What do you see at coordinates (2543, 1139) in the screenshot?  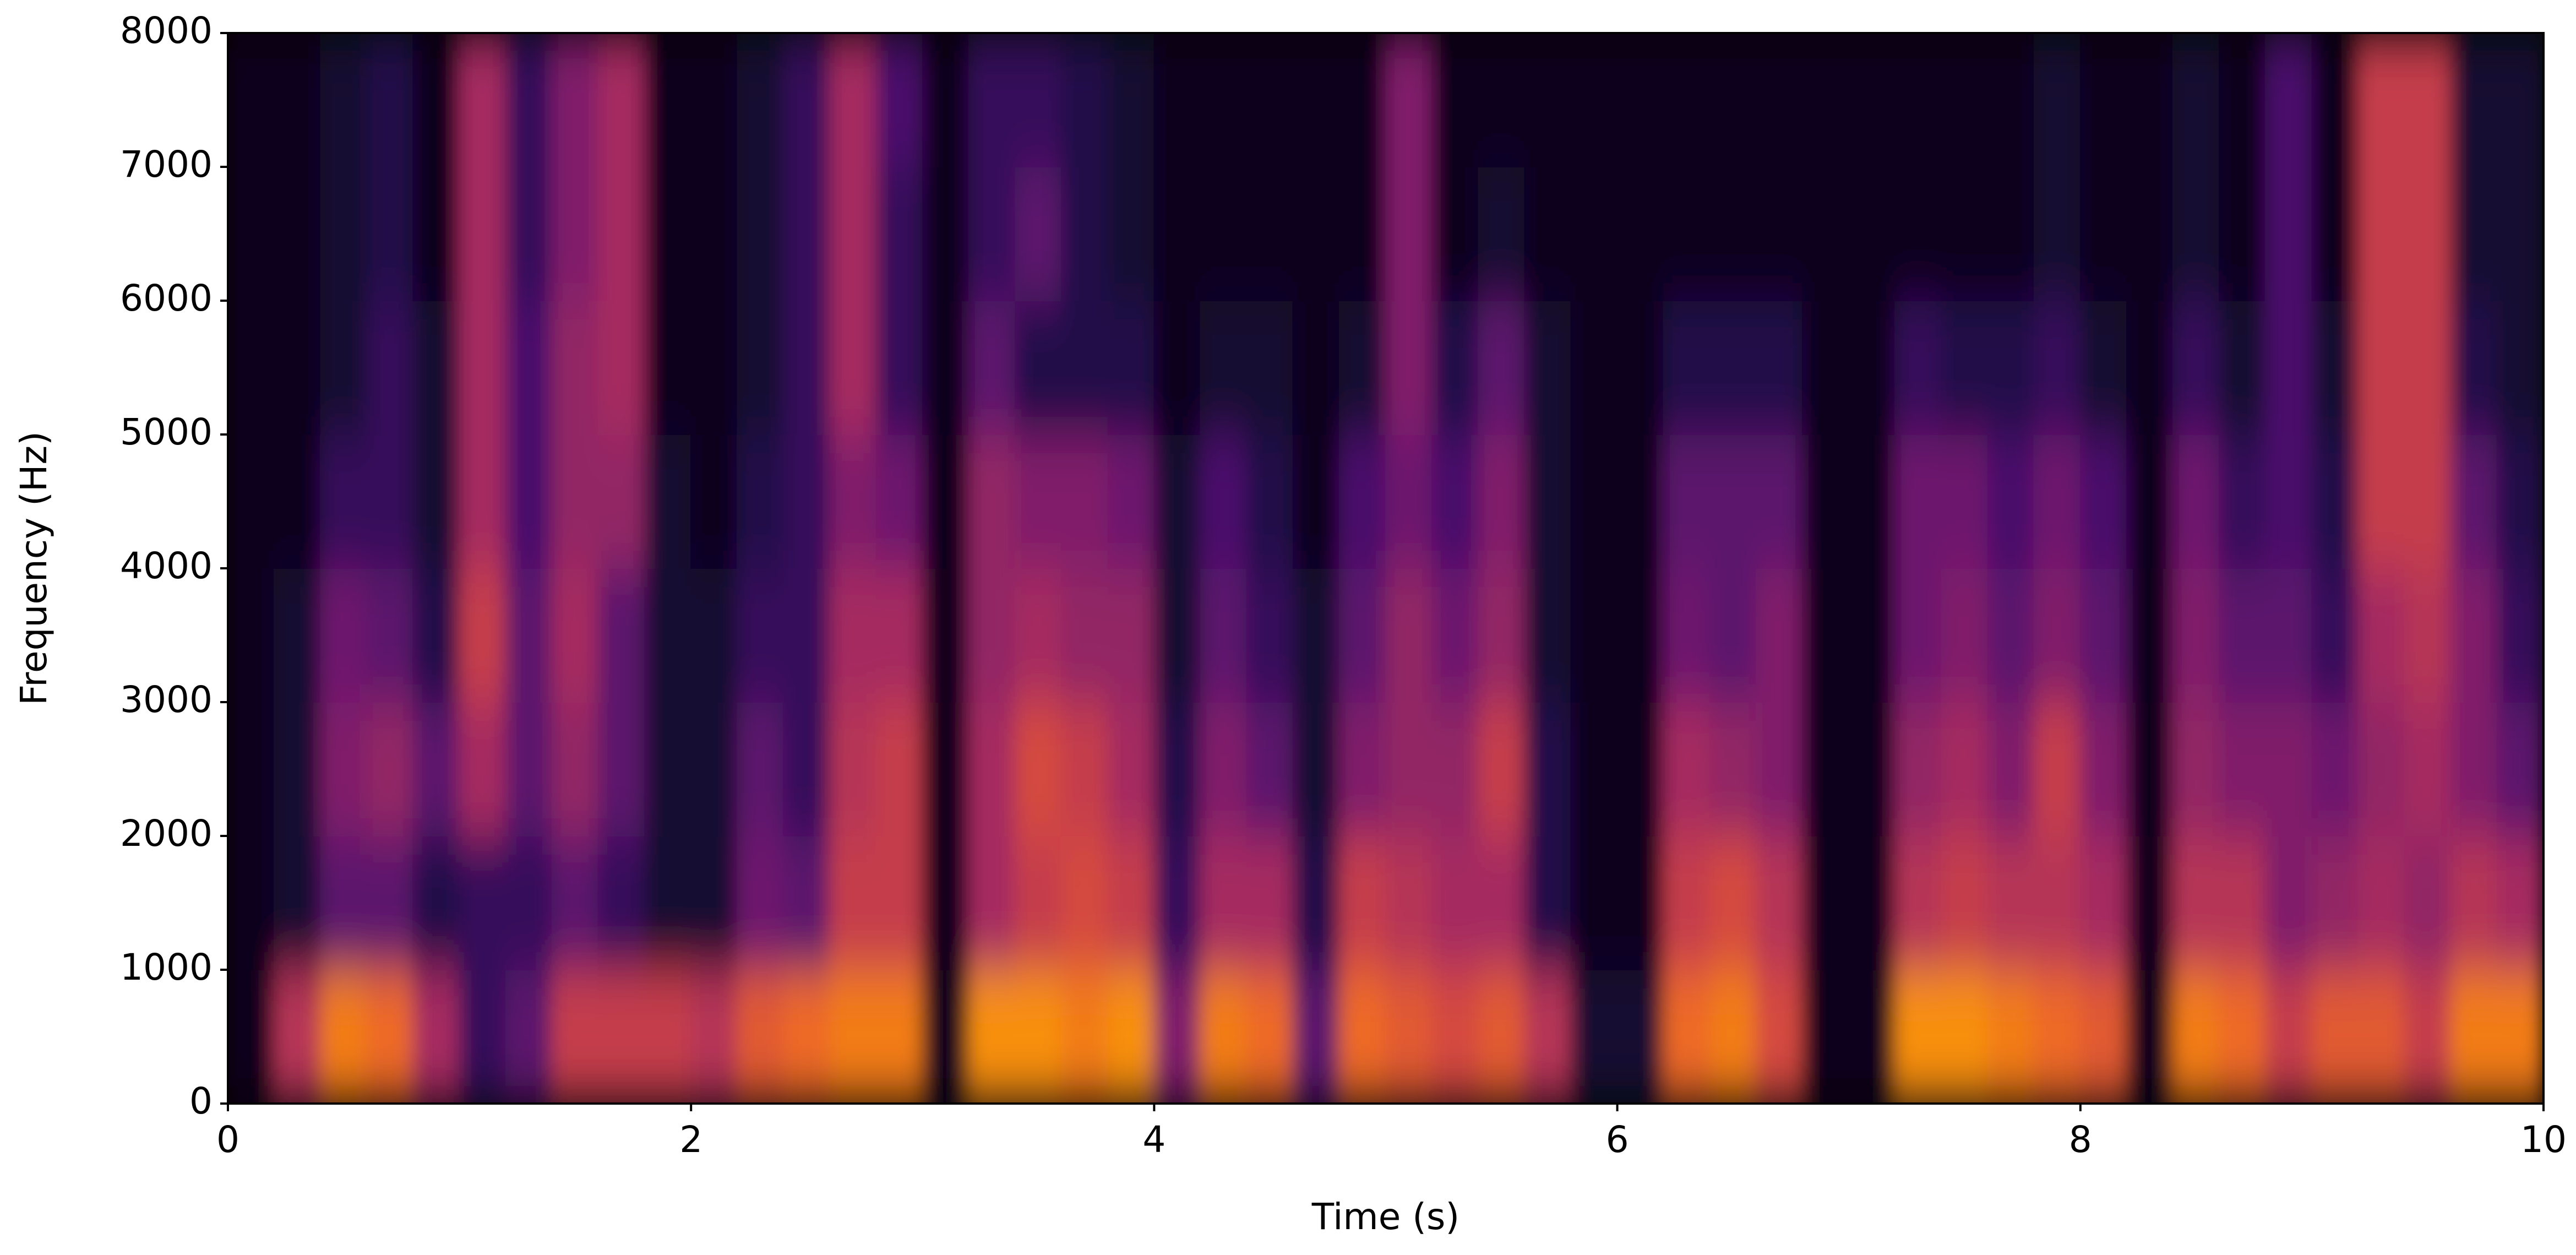 I see `x-tick-label: 10` at bounding box center [2543, 1139].